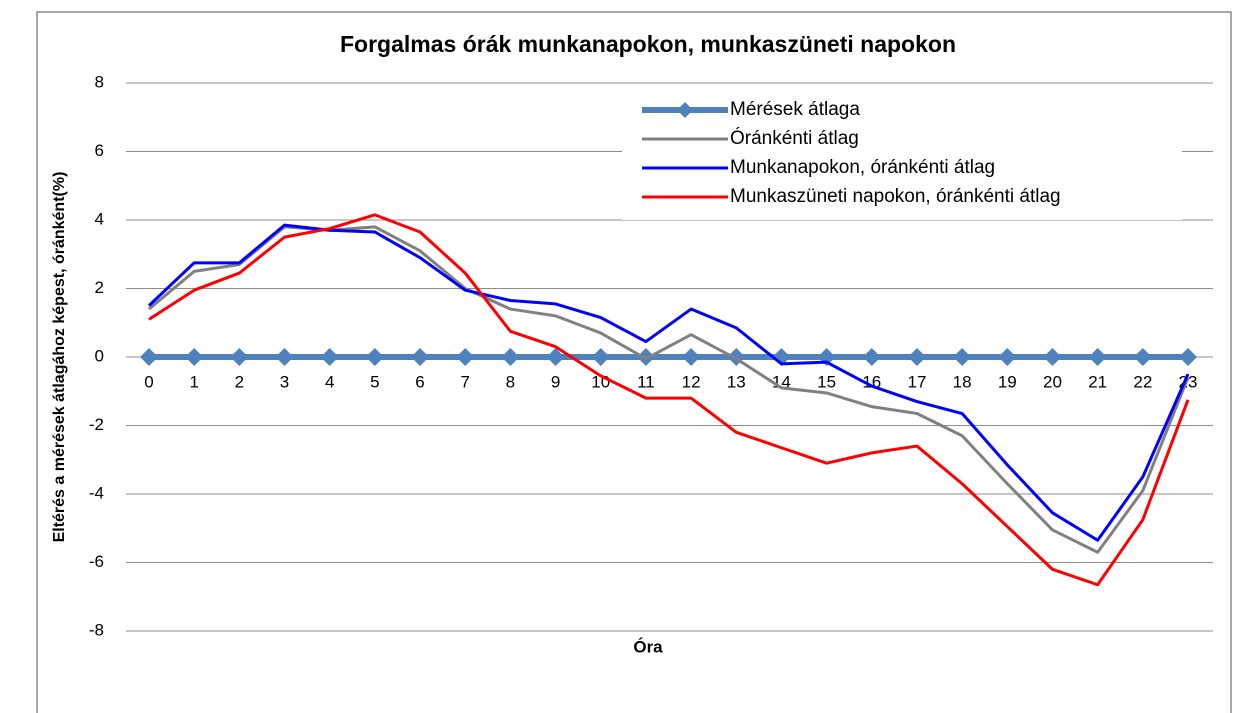 Image resolution: width=1239 pixels, height=713 pixels. What do you see at coordinates (329, 381) in the screenshot?
I see `x-tick-label: 4` at bounding box center [329, 381].